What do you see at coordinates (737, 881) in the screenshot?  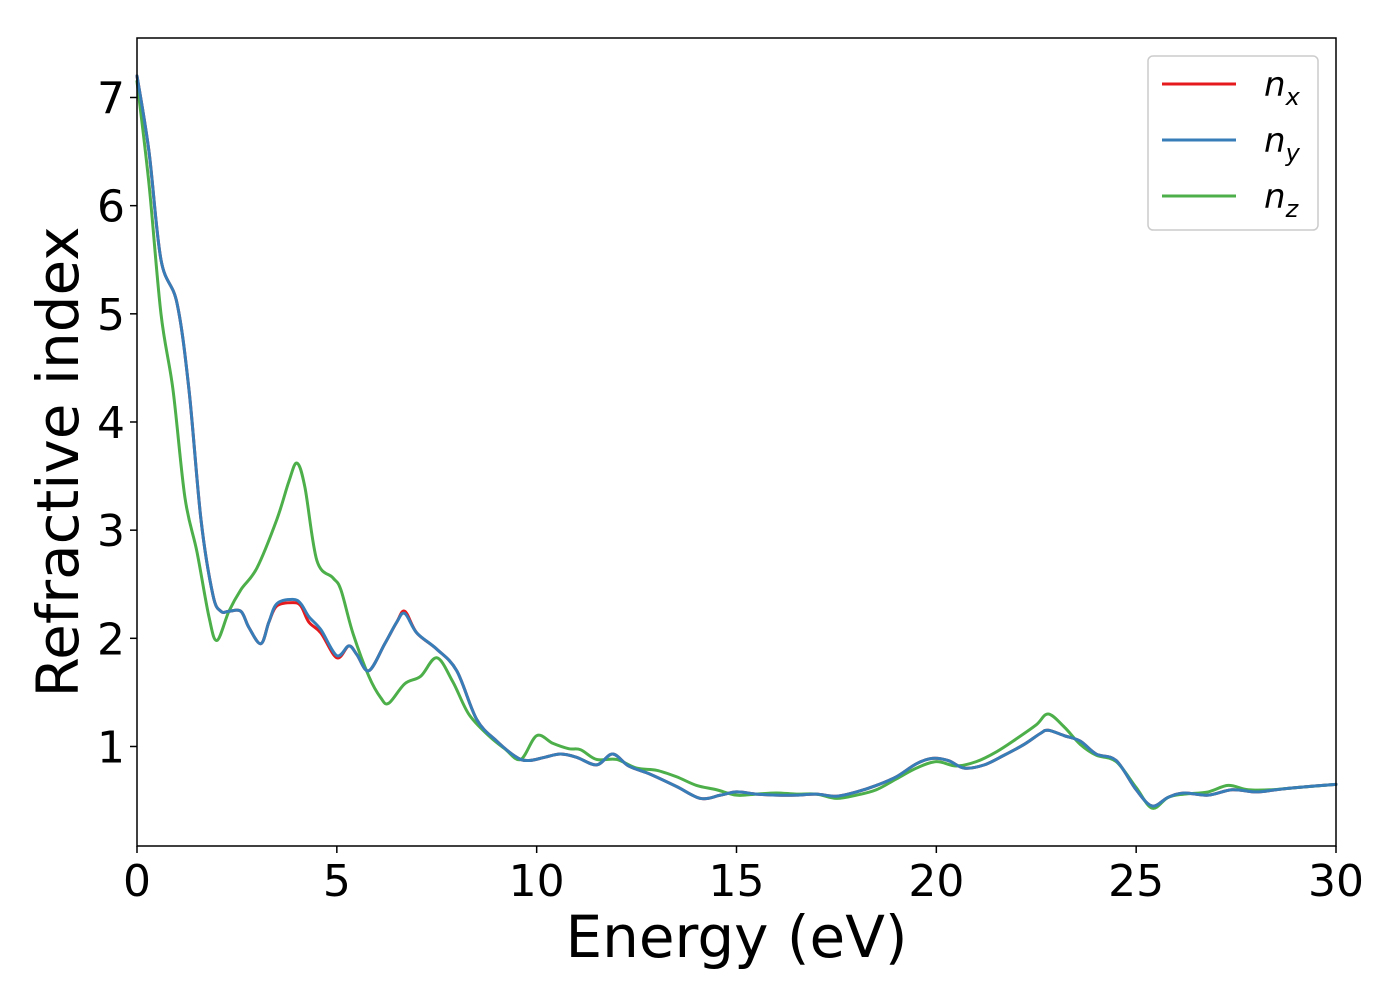 I see `x-tick-label: 15` at bounding box center [737, 881].